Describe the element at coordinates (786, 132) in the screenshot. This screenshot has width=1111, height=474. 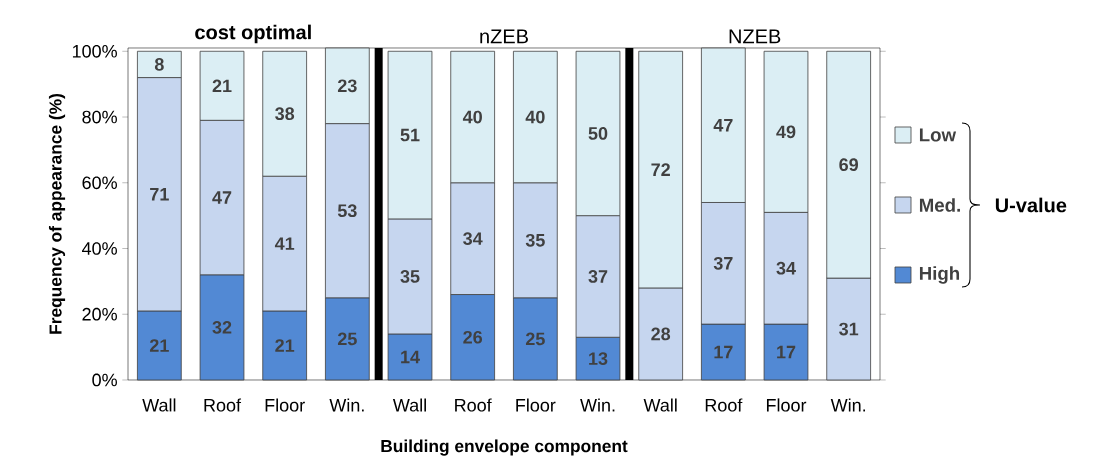
I see `data-label: 49` at that location.